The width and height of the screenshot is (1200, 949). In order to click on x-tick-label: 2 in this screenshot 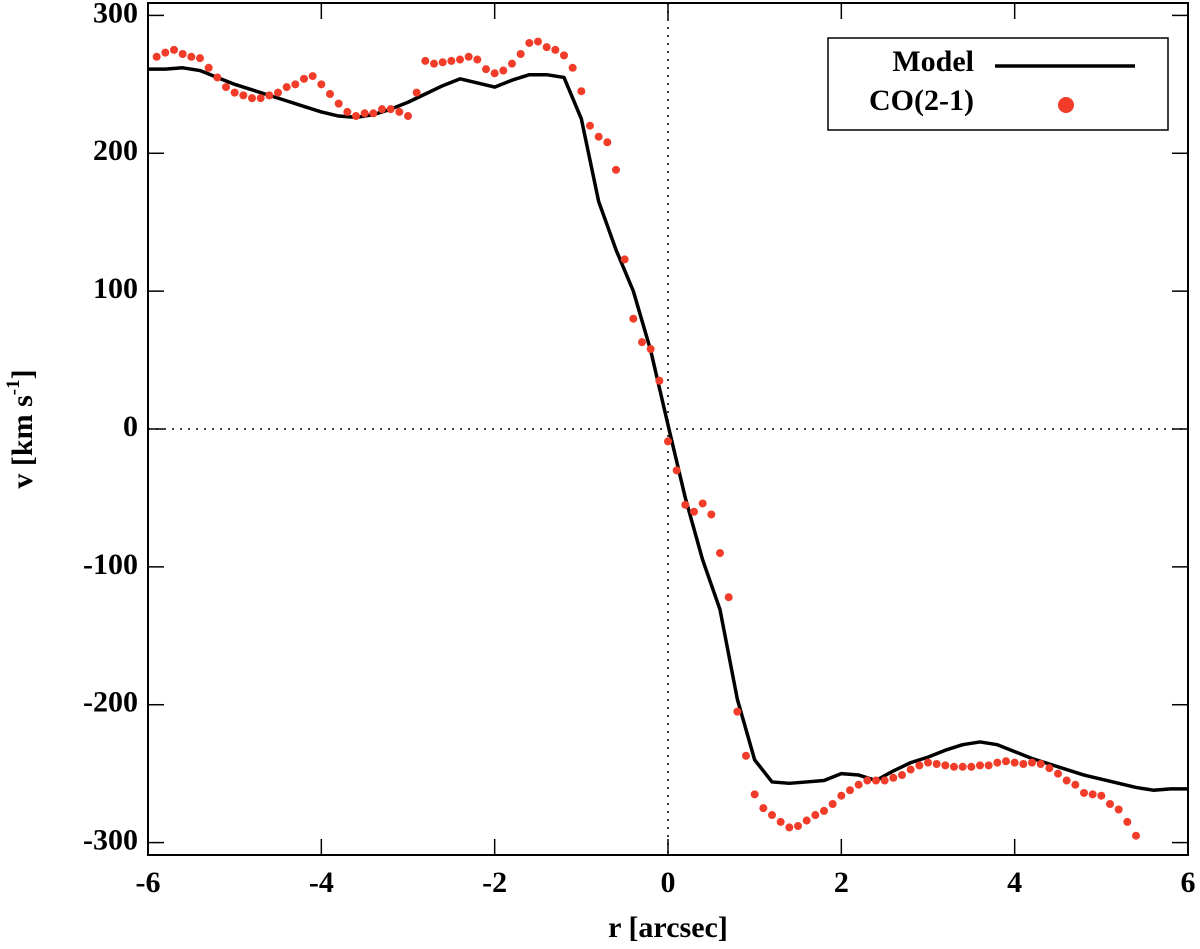, I will do `click(841, 882)`.